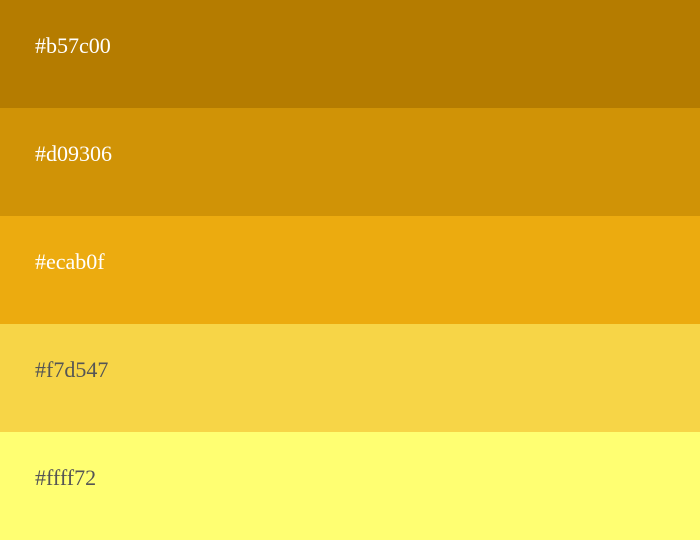  Describe the element at coordinates (72, 369) in the screenshot. I see `swatch-hex-label: #f7d547` at that location.